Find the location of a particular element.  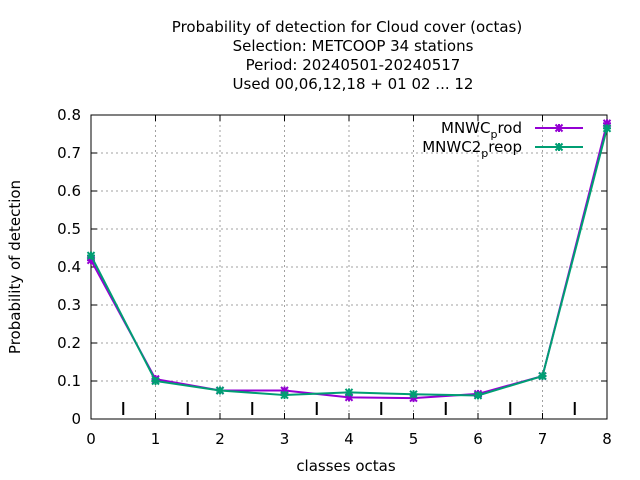

x-tick-label: 5 is located at coordinates (414, 439).